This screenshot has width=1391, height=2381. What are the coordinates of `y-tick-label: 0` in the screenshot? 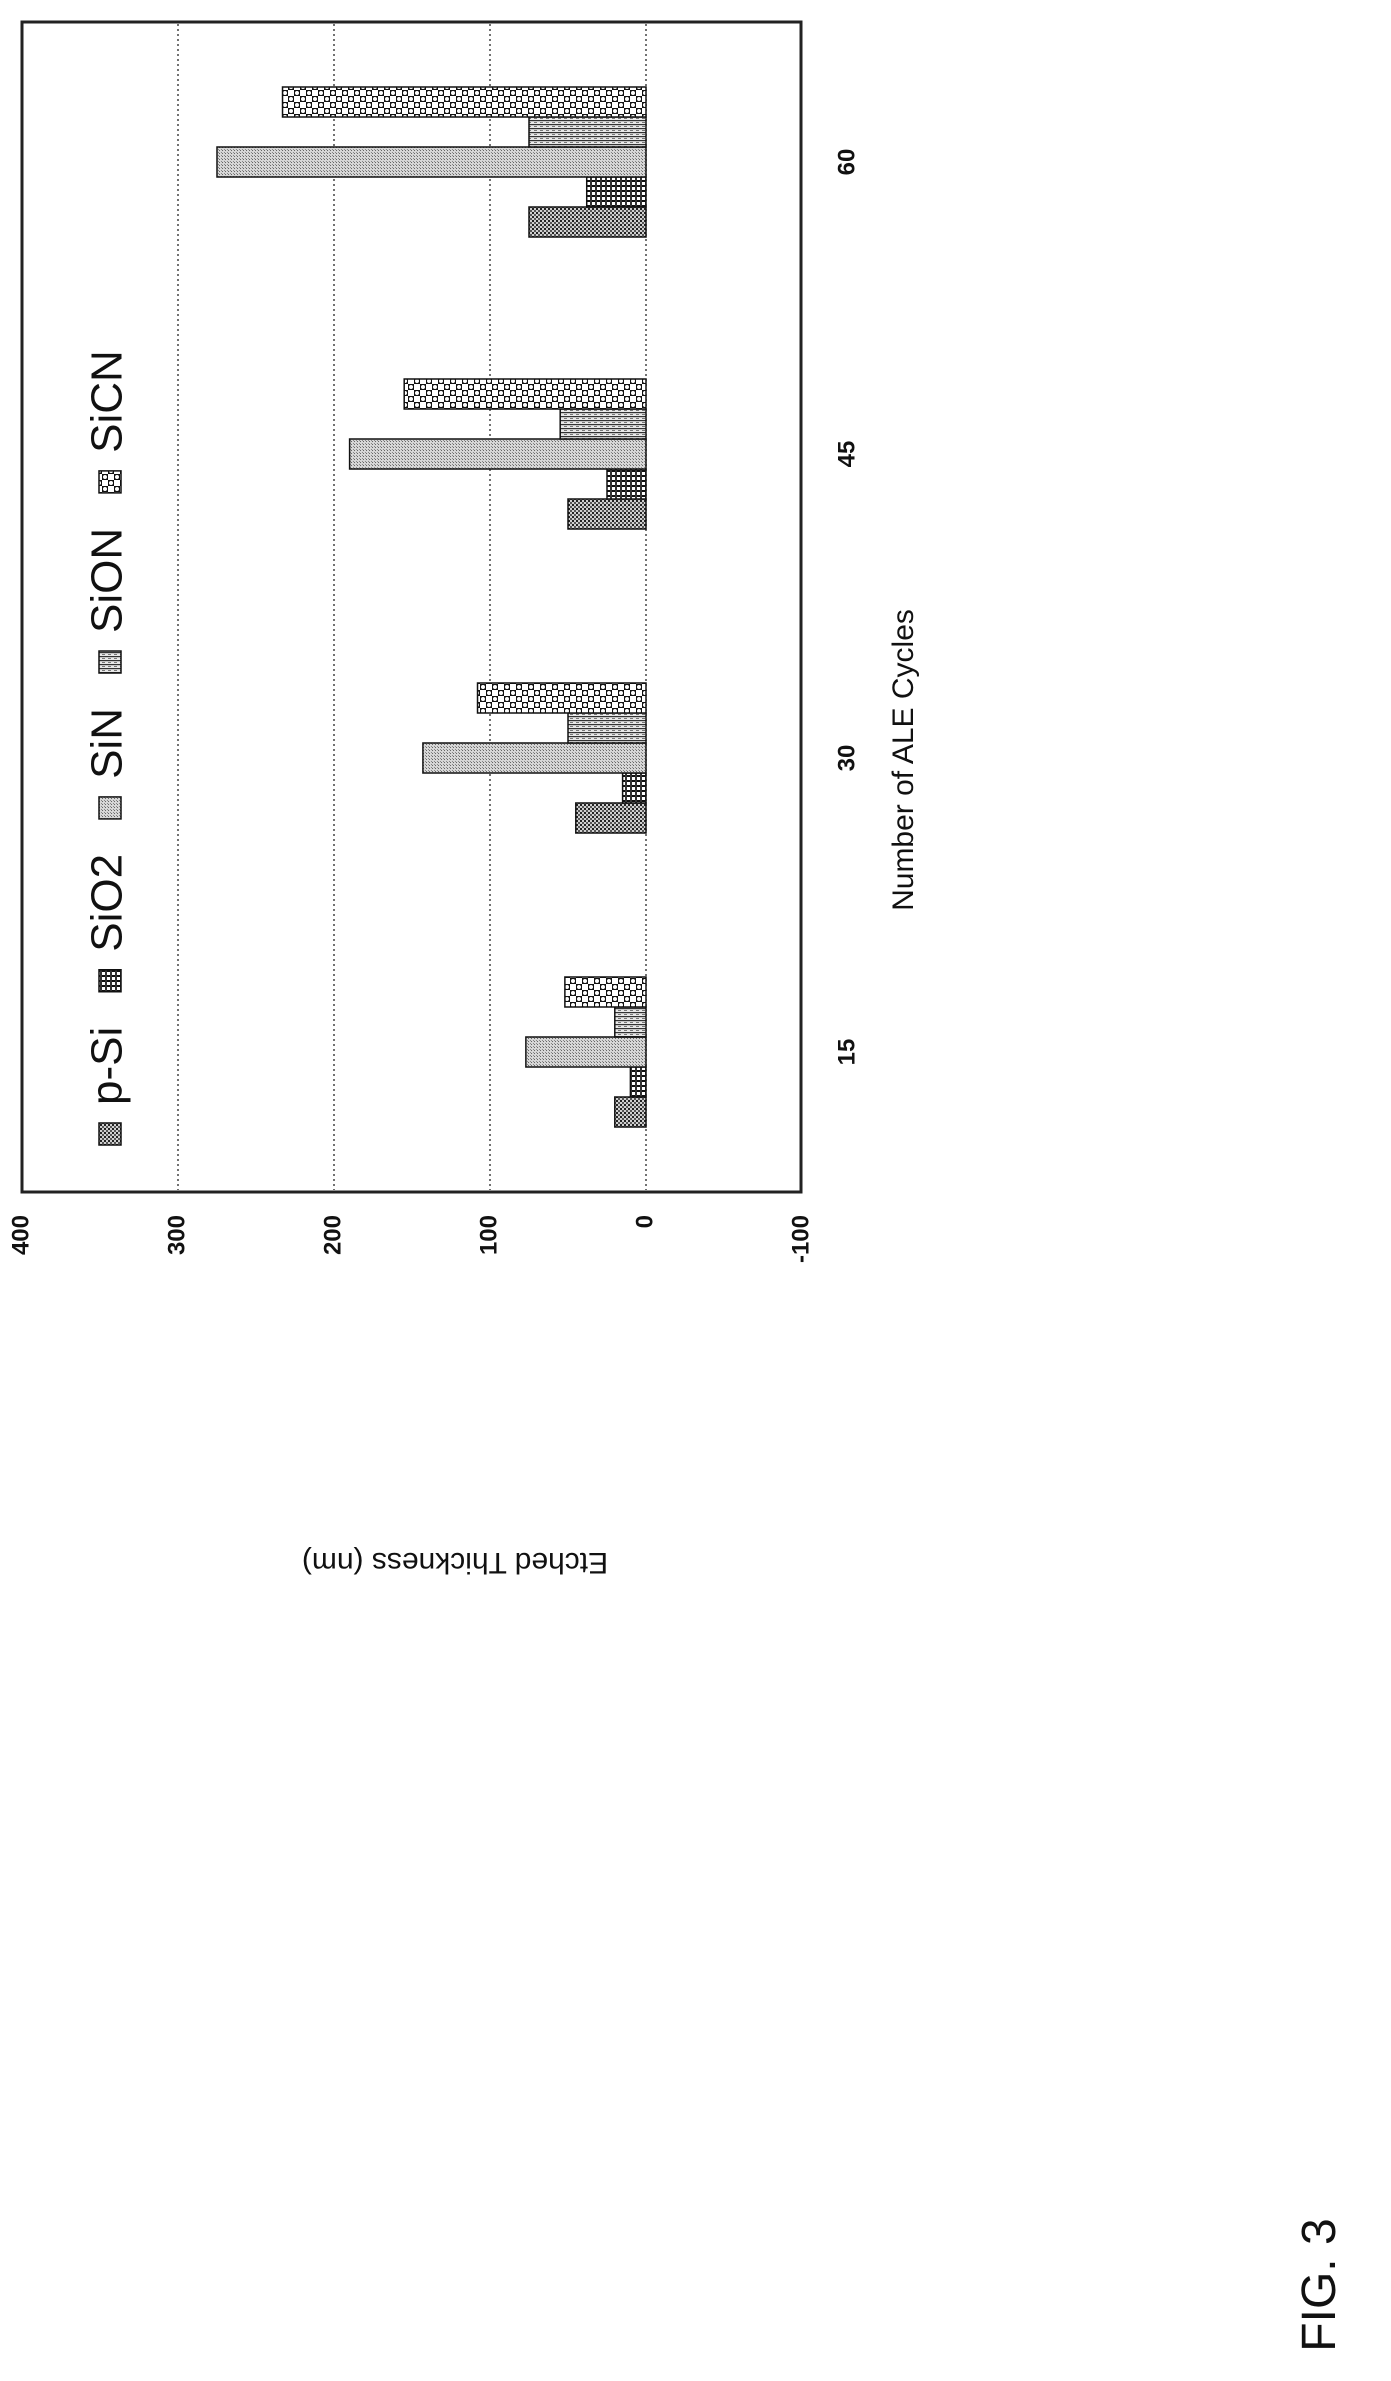 It's located at (644, 1221).